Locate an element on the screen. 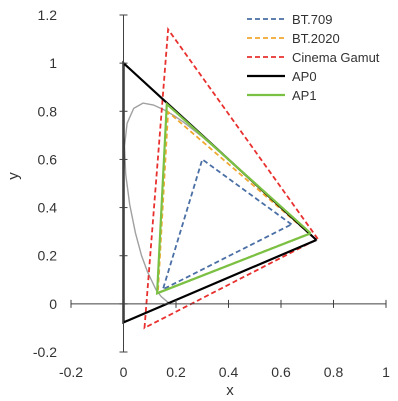  legend: BT.709 BT.2020 Cinema Gamut AP0 AP1 is located at coordinates (313, 57).